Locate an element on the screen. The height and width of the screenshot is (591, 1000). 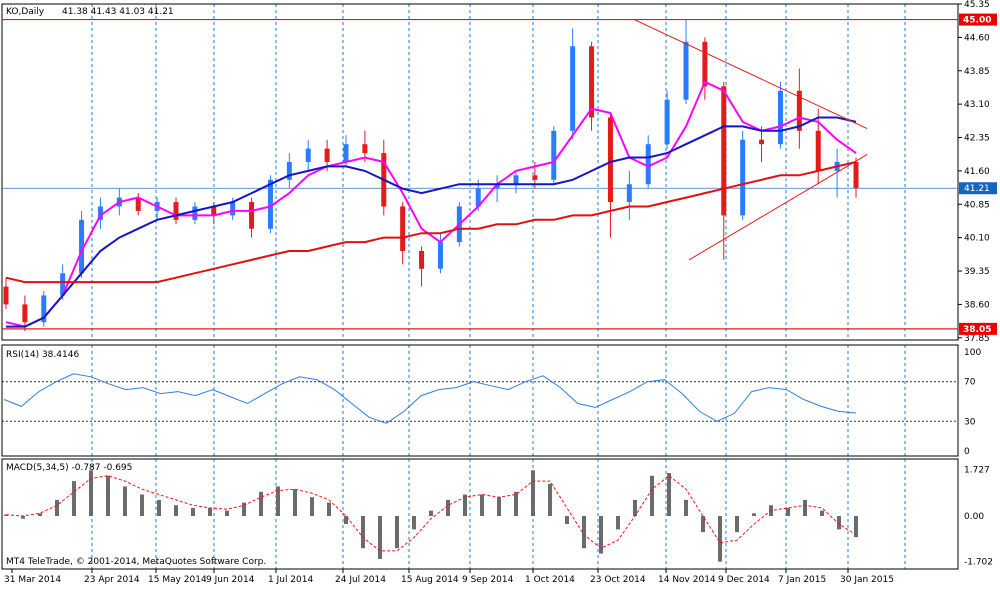
level-tag-label: 38.05 is located at coordinates (977, 330).